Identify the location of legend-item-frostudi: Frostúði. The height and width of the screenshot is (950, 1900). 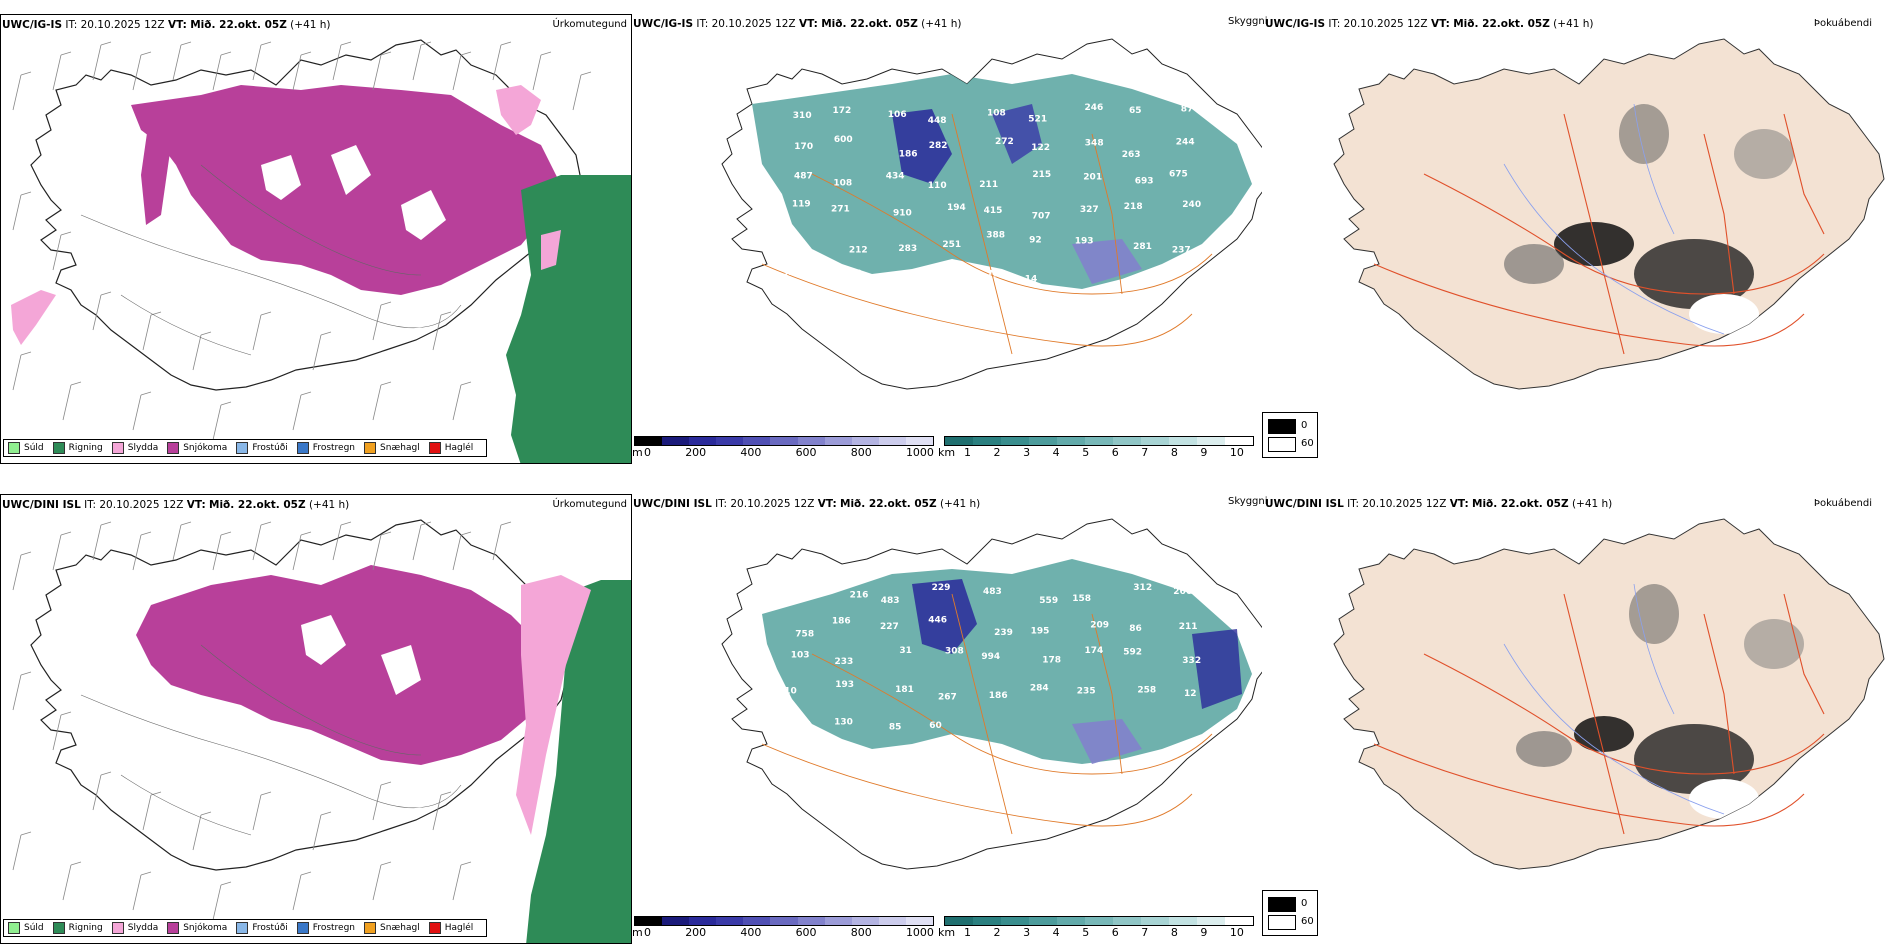
(262, 928).